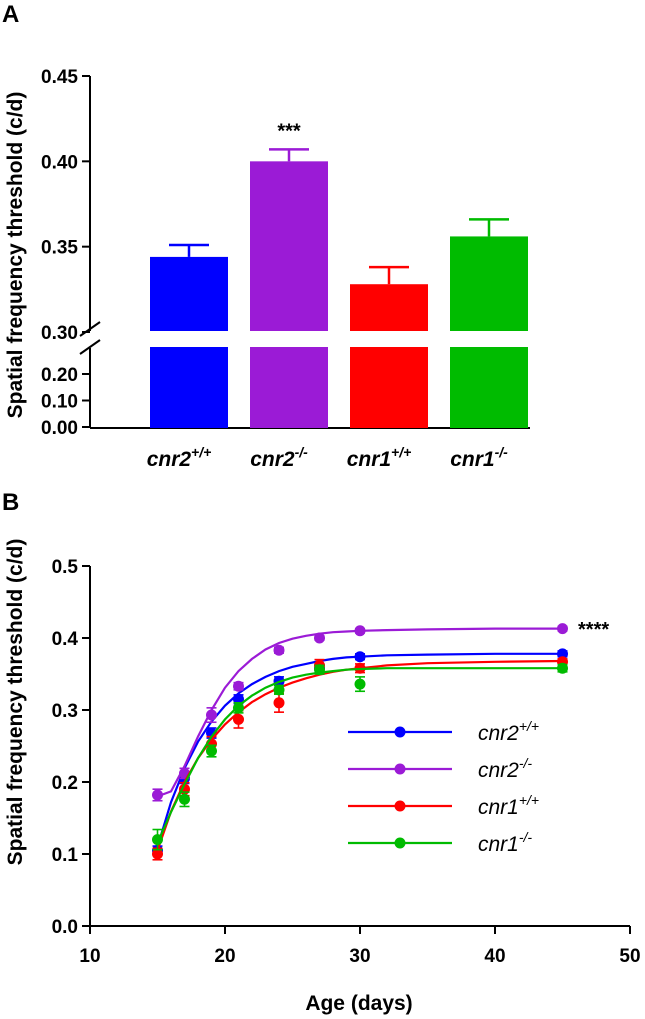  I want to click on panel-b-y-tick-label: 0.0, so click(65, 927).